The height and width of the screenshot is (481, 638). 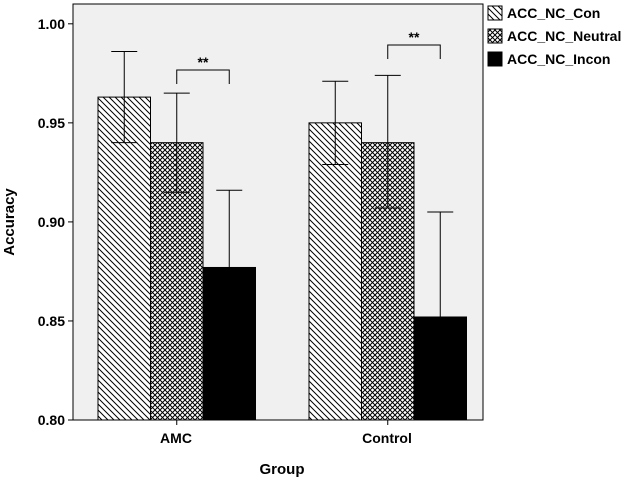 I want to click on error-bar-amc-acc-nc-incon, so click(x=229, y=267).